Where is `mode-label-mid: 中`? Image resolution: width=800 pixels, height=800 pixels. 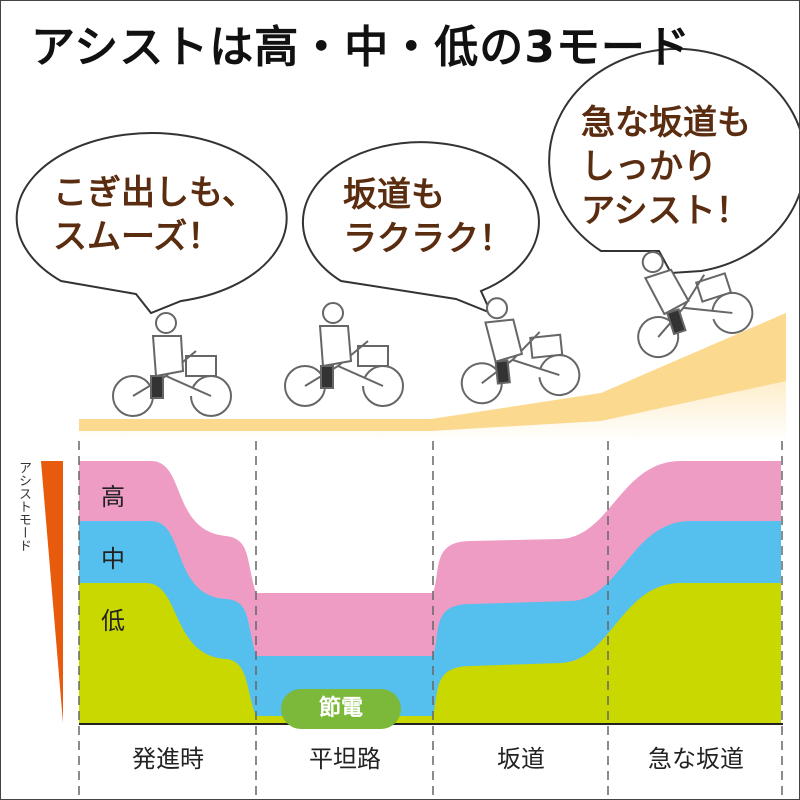
mode-label-mid: 中 is located at coordinates (113, 559).